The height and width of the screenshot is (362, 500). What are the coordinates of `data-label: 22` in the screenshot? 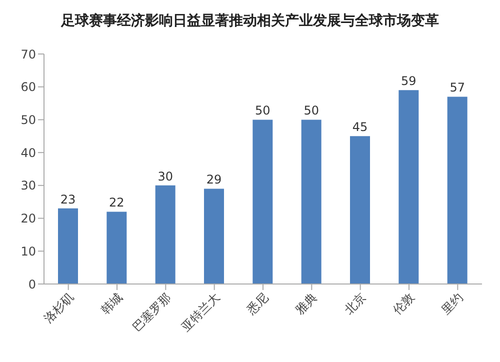 It's located at (116, 203).